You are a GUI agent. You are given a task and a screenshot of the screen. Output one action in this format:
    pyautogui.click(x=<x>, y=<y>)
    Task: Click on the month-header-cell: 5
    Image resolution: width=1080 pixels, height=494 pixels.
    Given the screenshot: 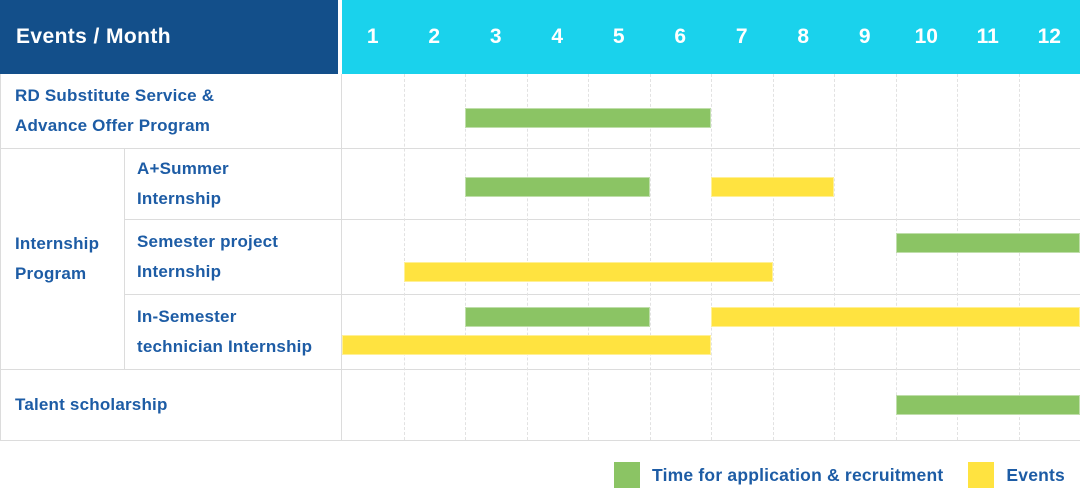 What is the action you would take?
    pyautogui.click(x=618, y=36)
    